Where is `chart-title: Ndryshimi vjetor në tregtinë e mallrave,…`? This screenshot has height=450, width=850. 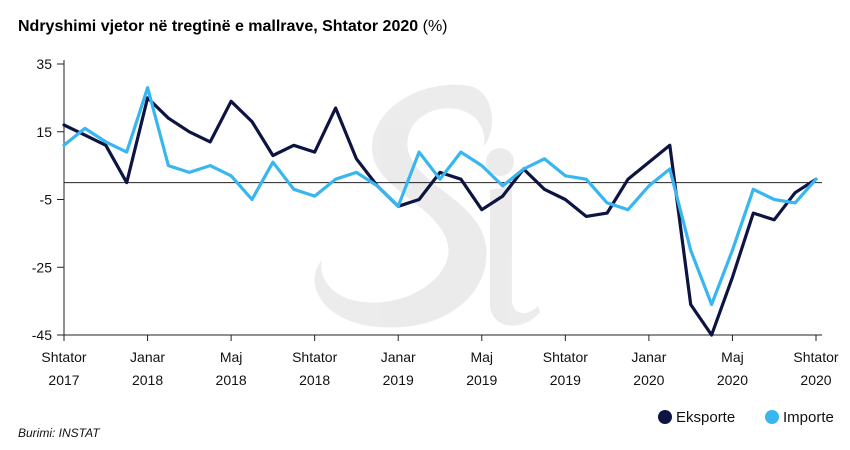 chart-title: Ndryshimi vjetor në tregtinë e mallrave,… is located at coordinates (233, 26).